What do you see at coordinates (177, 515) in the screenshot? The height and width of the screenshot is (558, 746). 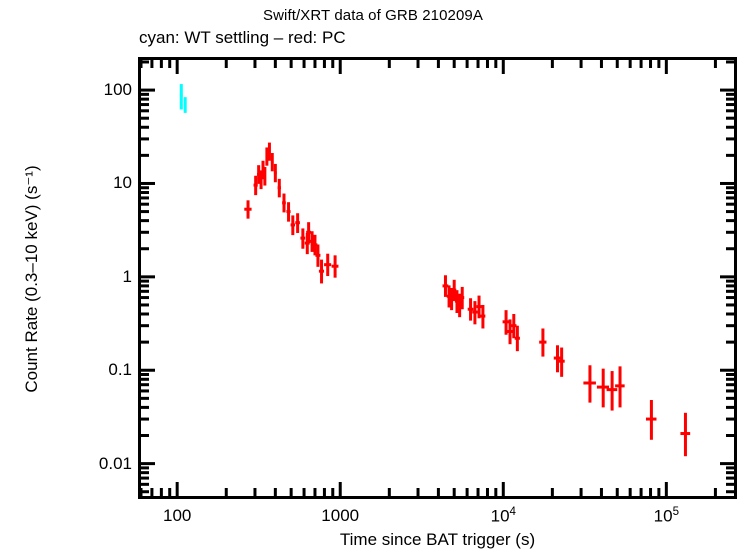 I see `x-tick-label: 100` at bounding box center [177, 515].